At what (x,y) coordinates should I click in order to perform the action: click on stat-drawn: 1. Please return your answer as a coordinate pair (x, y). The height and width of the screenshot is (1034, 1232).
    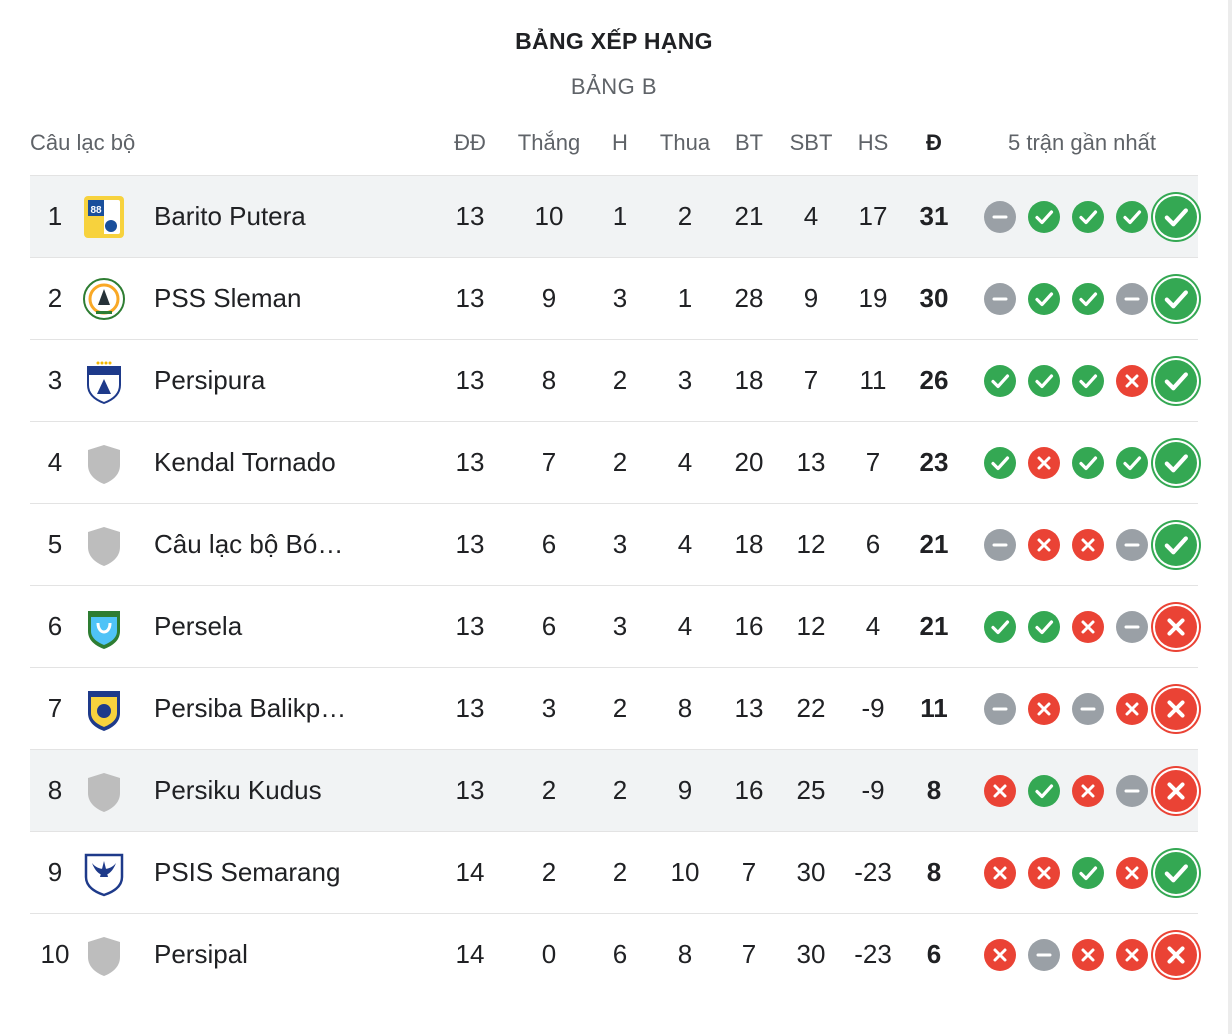
    Looking at the image, I should click on (620, 216).